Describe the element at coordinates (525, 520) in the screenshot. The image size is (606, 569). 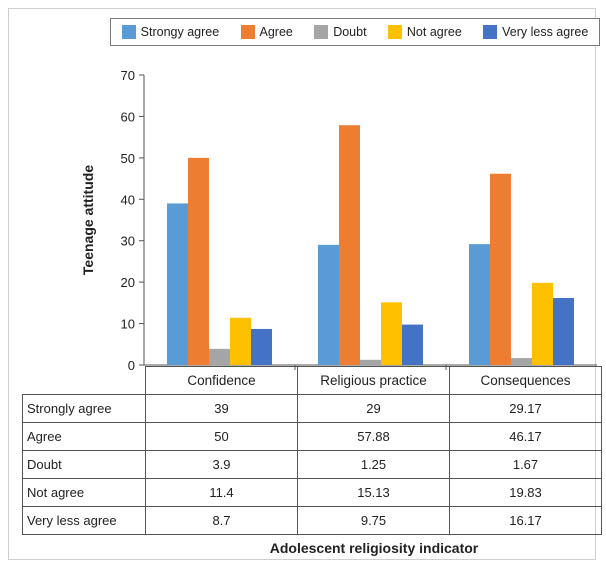
I see `table-cell: 16.17` at that location.